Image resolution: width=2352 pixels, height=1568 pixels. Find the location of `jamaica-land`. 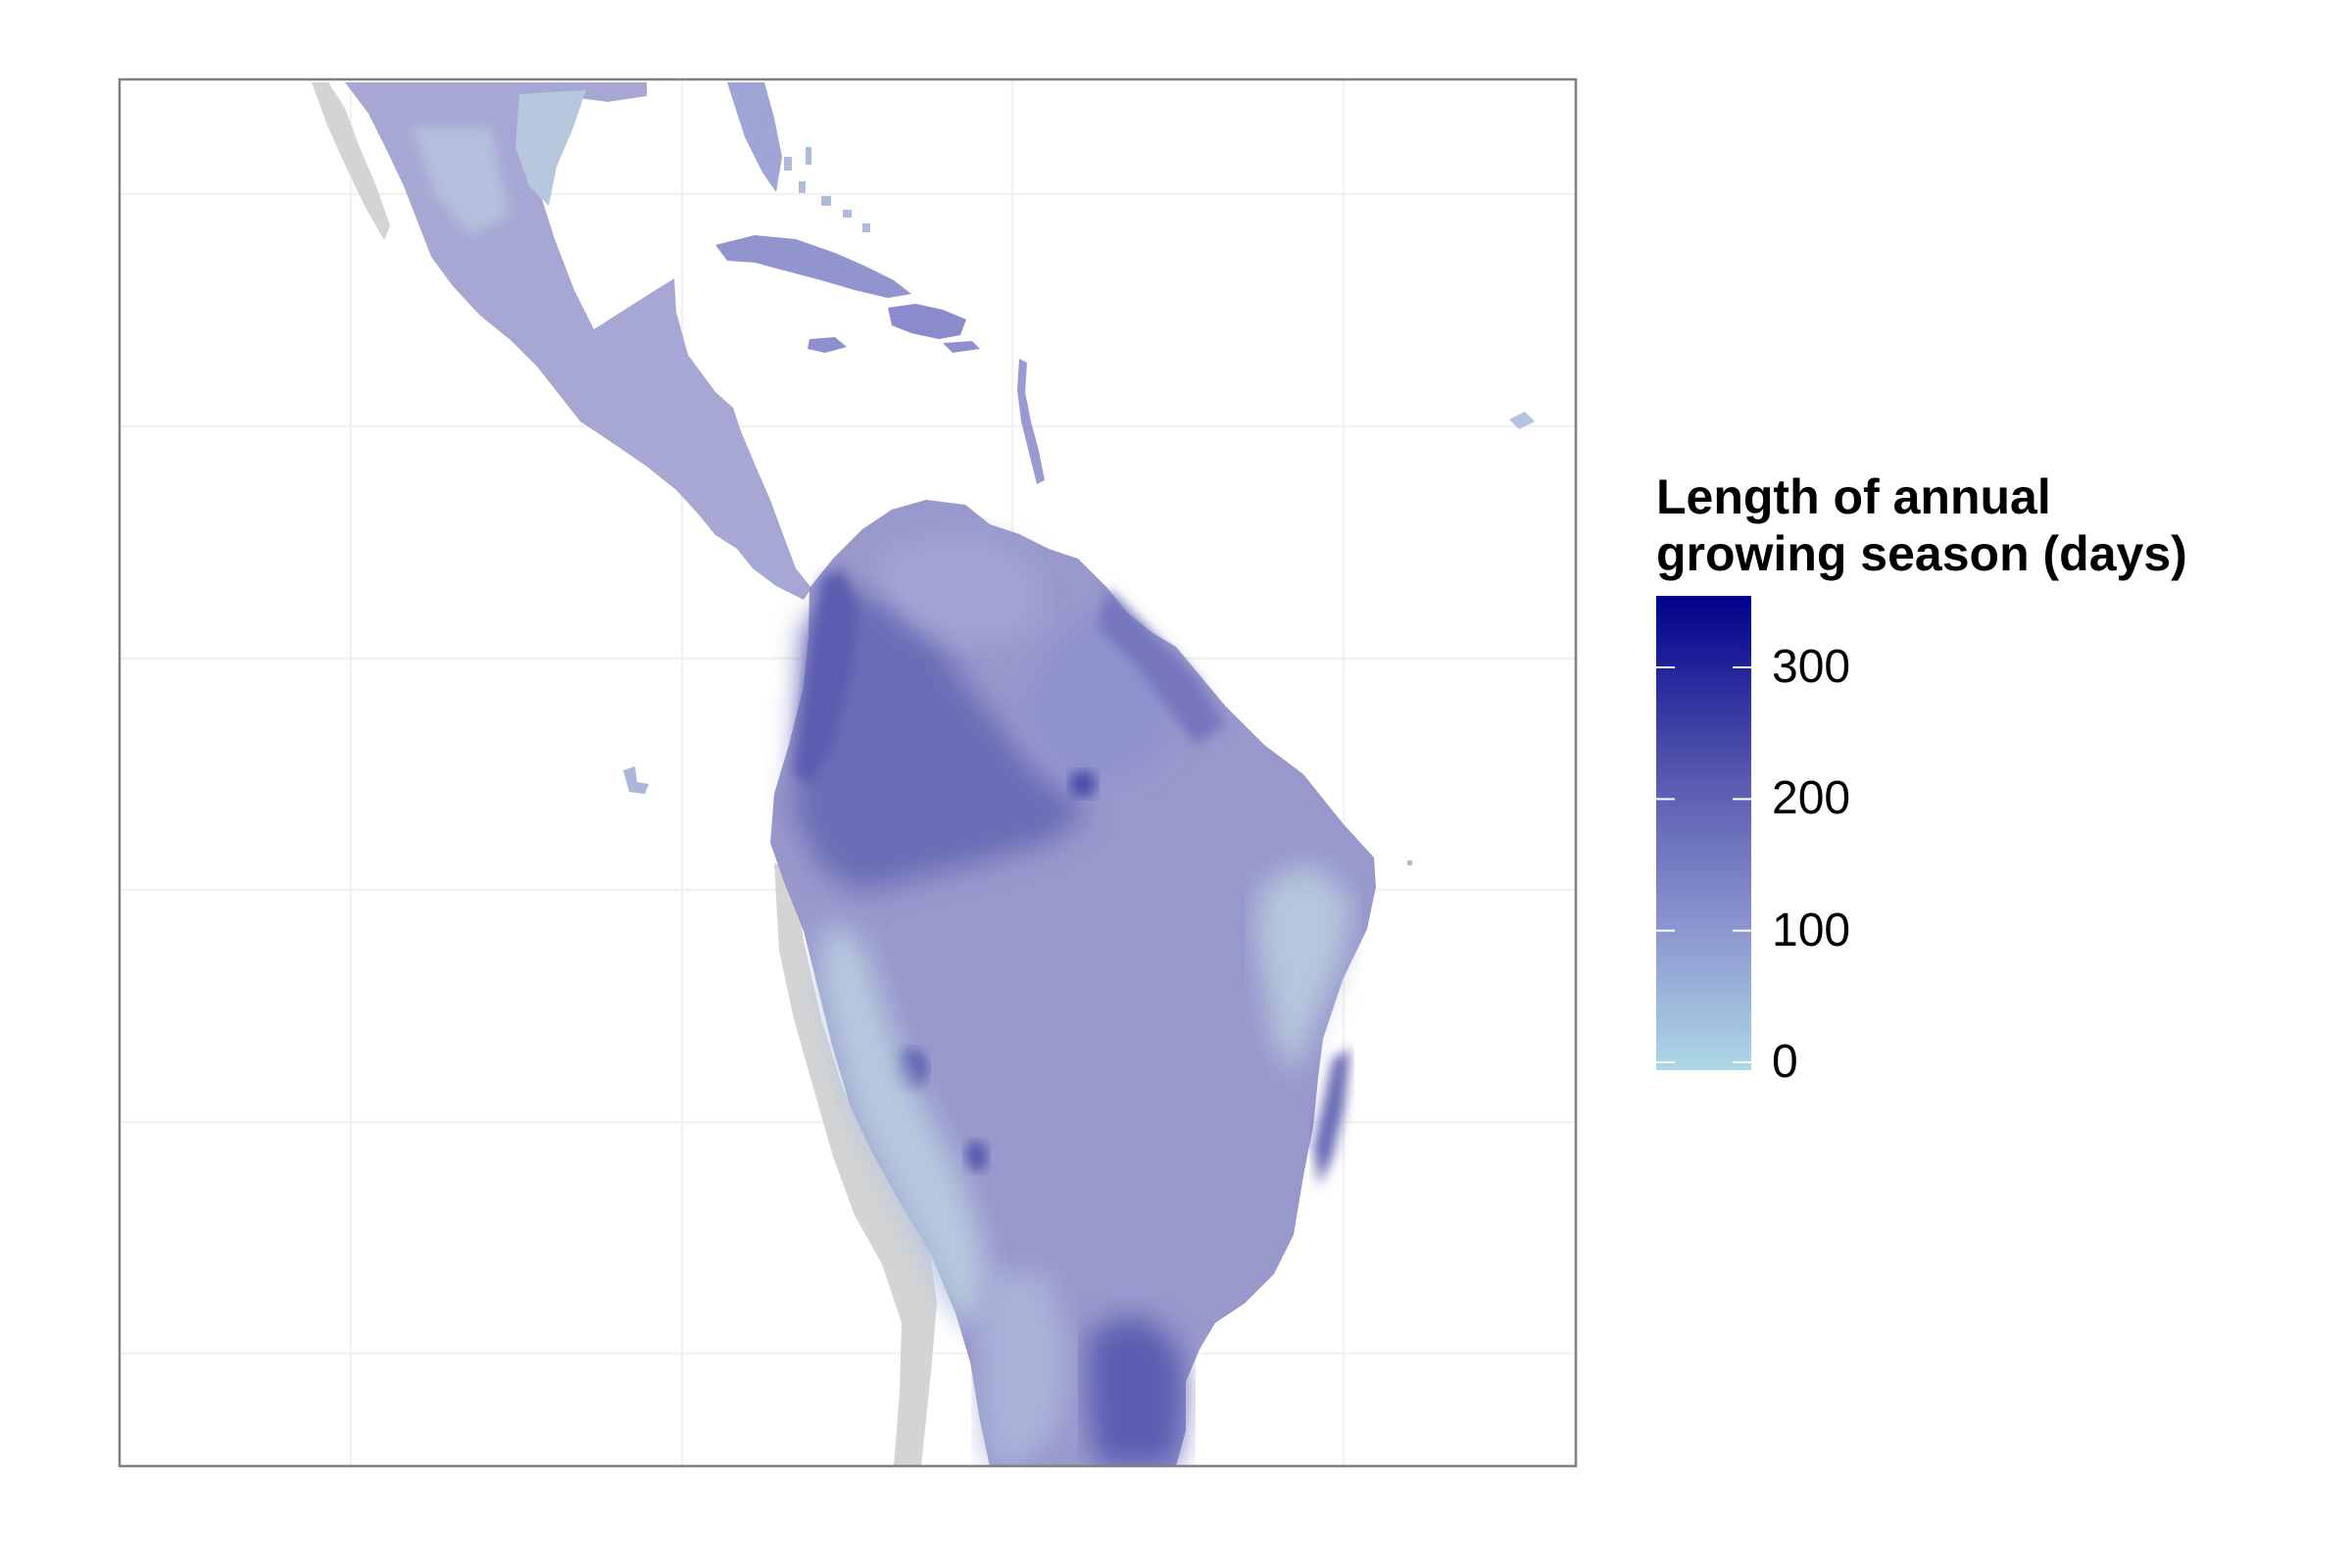

jamaica-land is located at coordinates (827, 345).